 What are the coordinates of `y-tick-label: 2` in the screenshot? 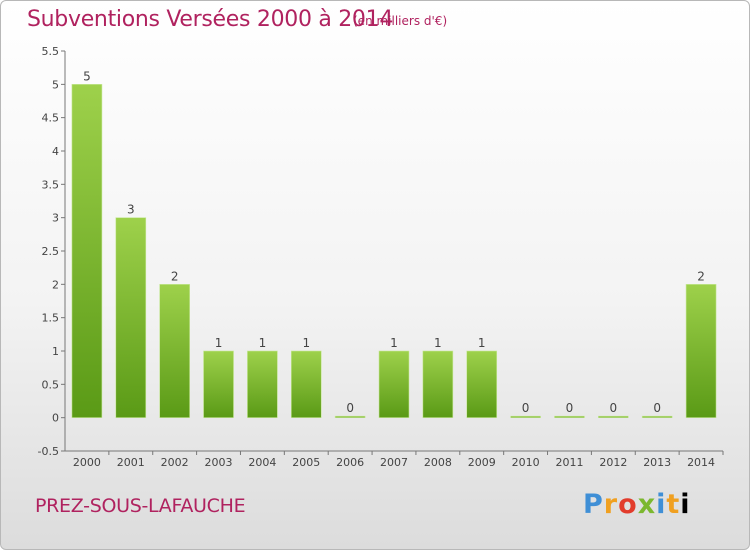 It's located at (55, 284).